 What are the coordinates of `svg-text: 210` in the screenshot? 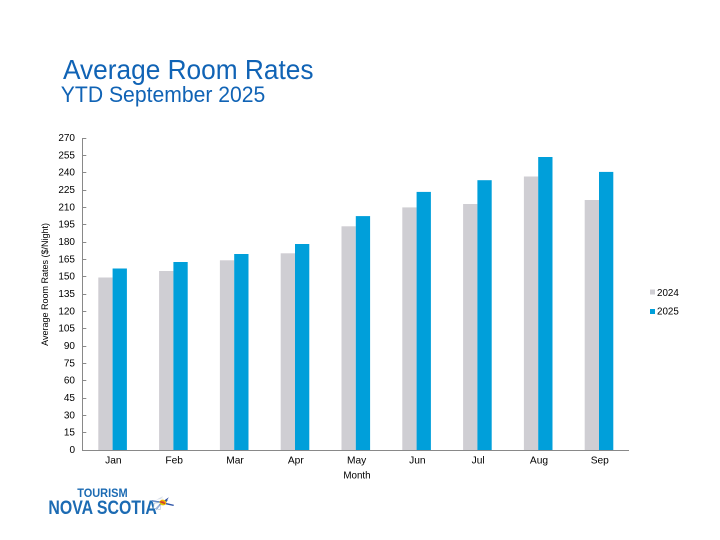 It's located at (66, 207).